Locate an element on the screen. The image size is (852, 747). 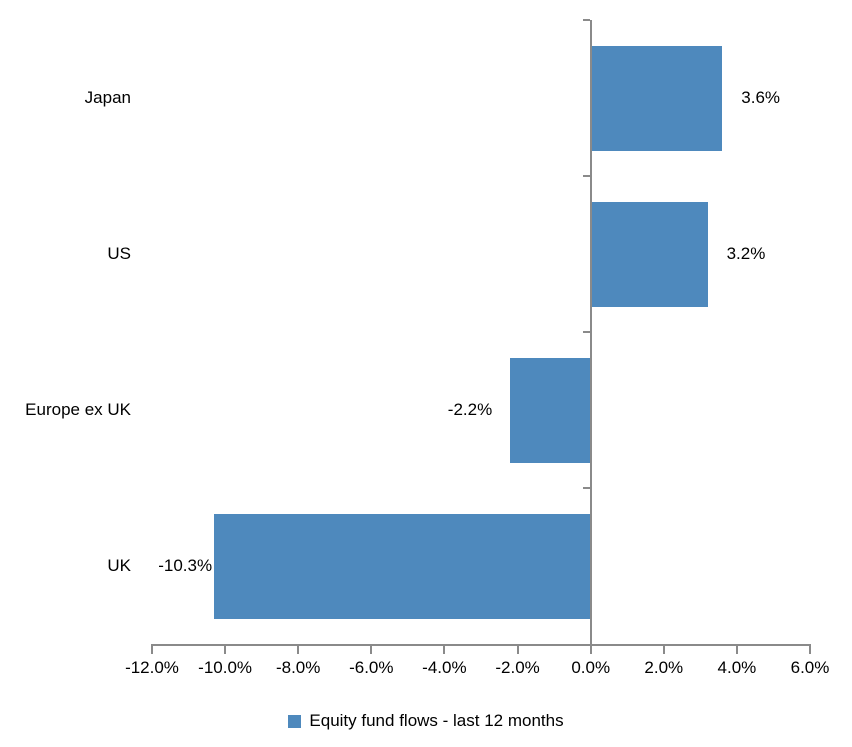
data-label: 3.6% is located at coordinates (761, 97).